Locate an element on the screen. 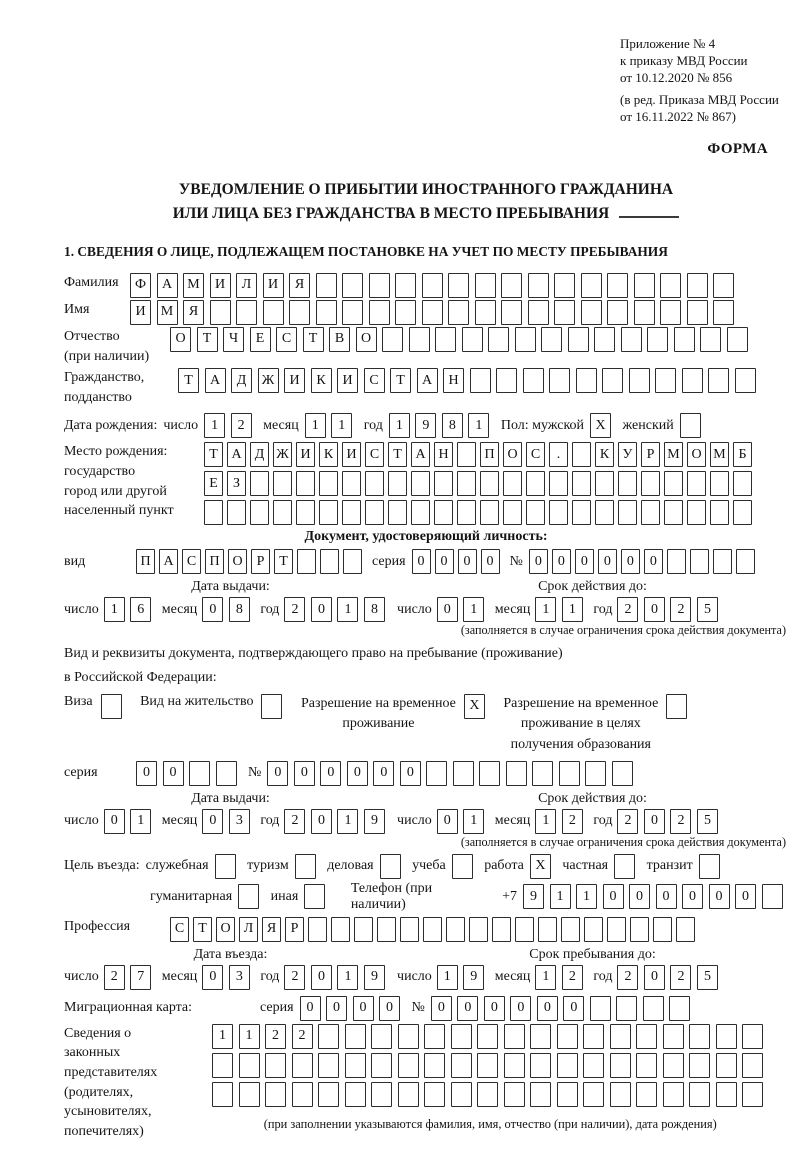  purpose-other-checkbox is located at coordinates (317, 897).